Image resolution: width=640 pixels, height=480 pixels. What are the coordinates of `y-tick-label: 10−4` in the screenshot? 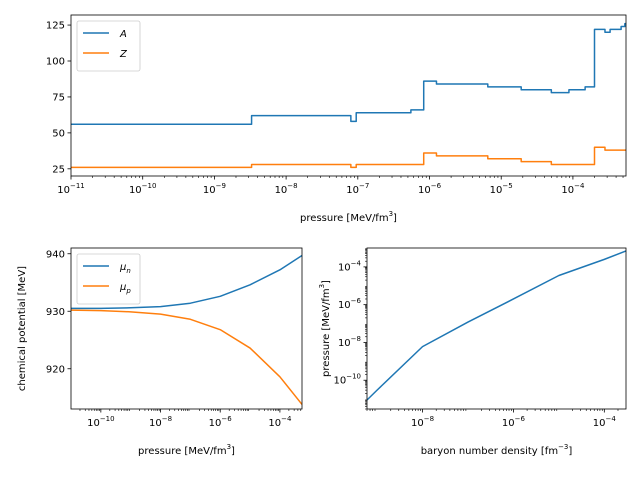 It's located at (350, 266).